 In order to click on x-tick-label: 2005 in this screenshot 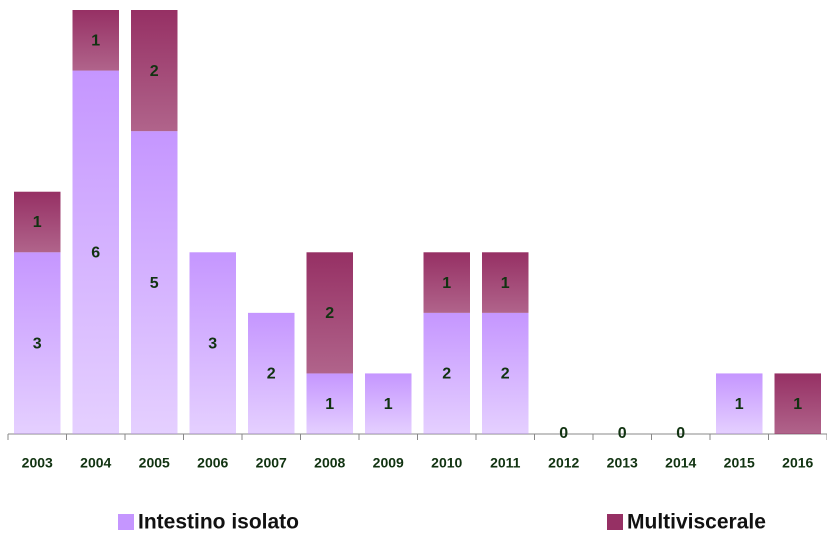, I will do `click(154, 463)`.